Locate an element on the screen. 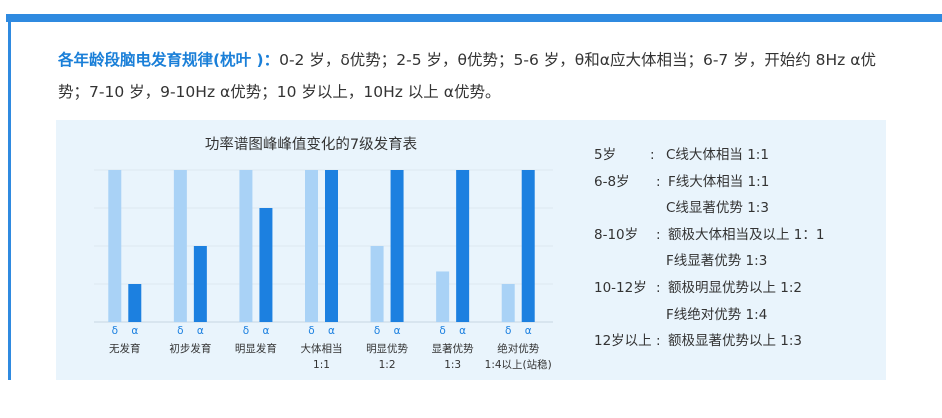  alpha-symbol-2: α is located at coordinates (265, 331).